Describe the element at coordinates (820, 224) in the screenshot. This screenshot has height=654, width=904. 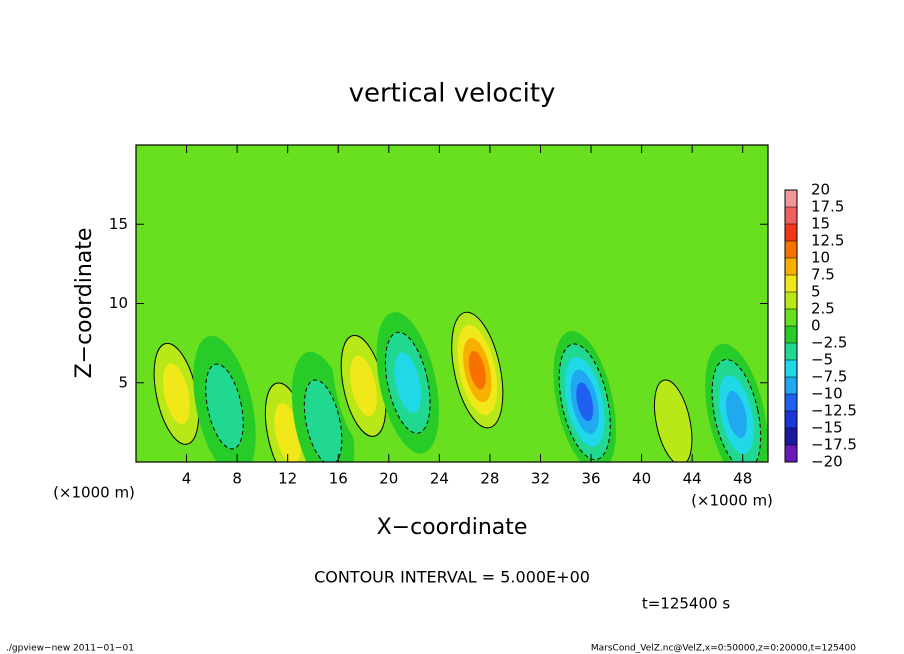
I see `colorbar-label: 15` at that location.